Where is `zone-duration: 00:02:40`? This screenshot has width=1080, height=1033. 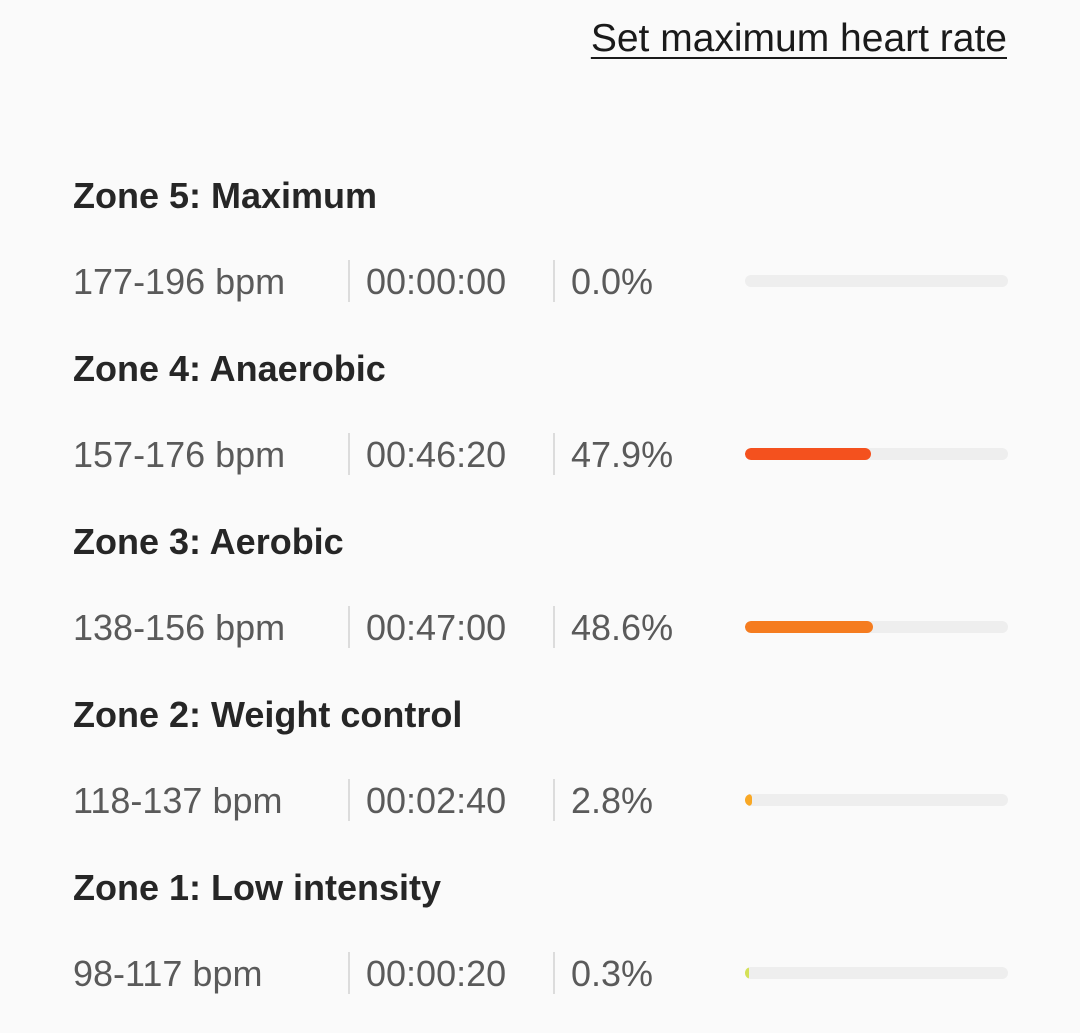 zone-duration: 00:02:40 is located at coordinates (436, 800).